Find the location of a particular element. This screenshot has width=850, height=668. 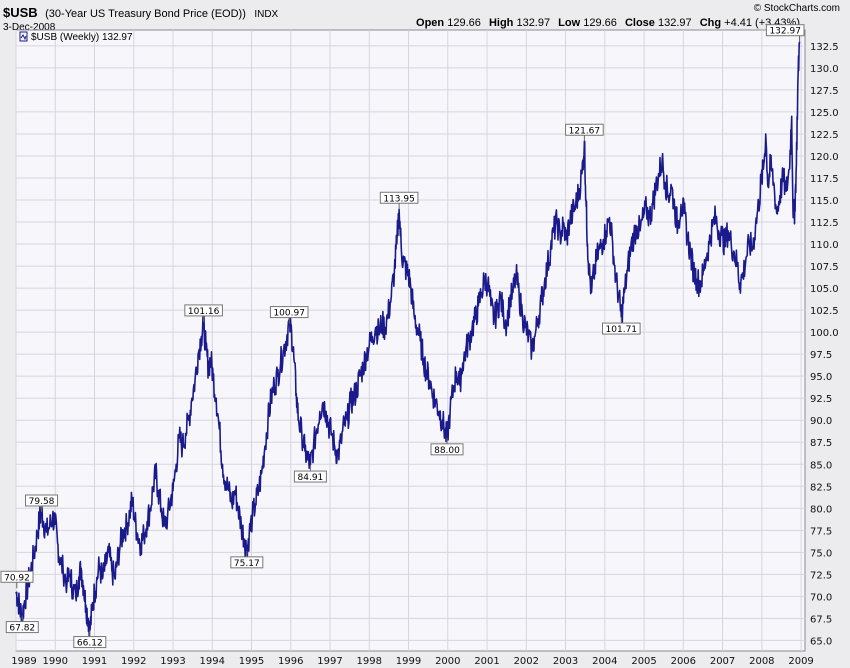

annotation-callout: 101.16 is located at coordinates (203, 313).